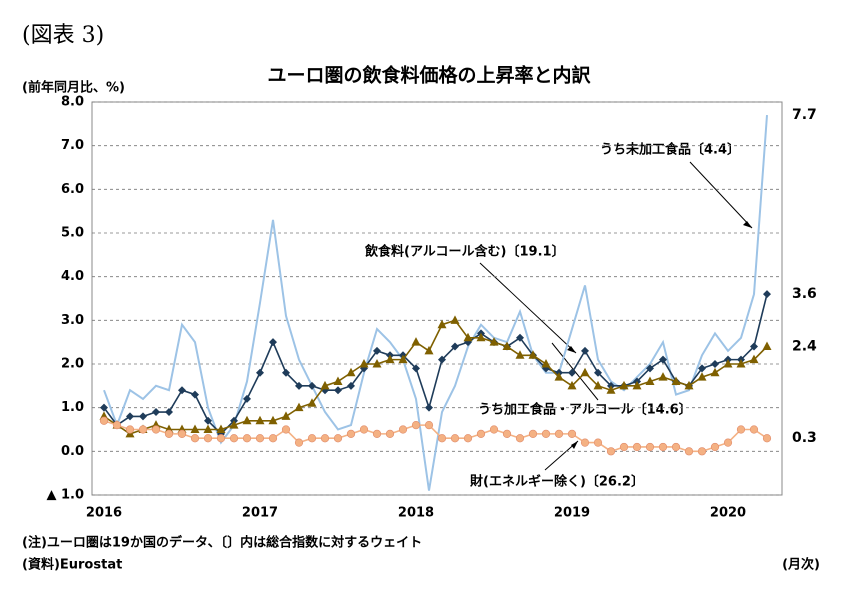 The height and width of the screenshot is (615, 858). I want to click on series-label: うち未加工食品〔4.4〕, so click(670, 150).